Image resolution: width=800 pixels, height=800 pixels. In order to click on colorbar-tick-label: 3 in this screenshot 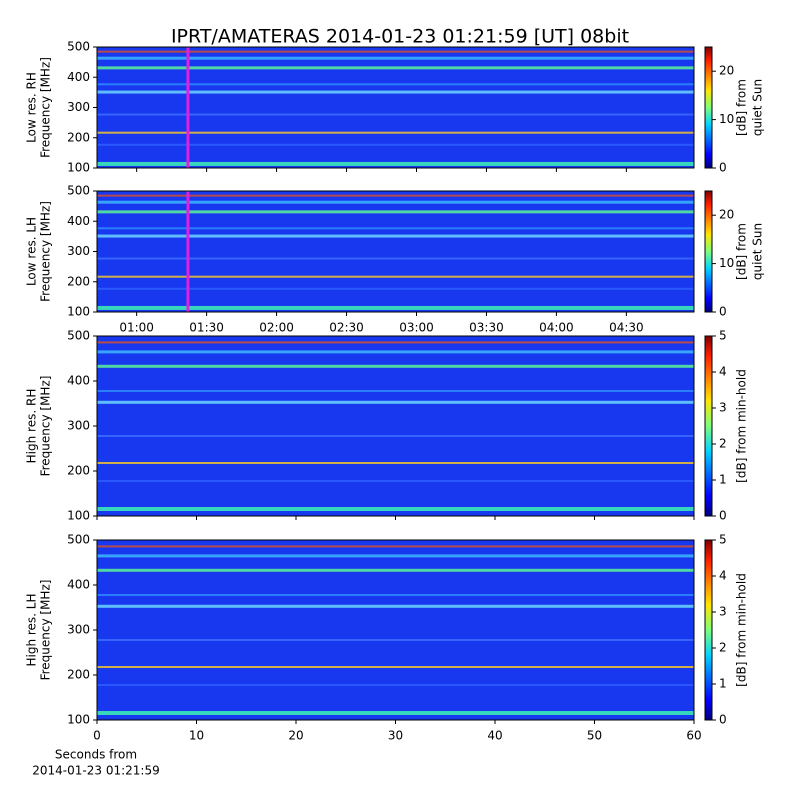, I will do `click(723, 408)`.